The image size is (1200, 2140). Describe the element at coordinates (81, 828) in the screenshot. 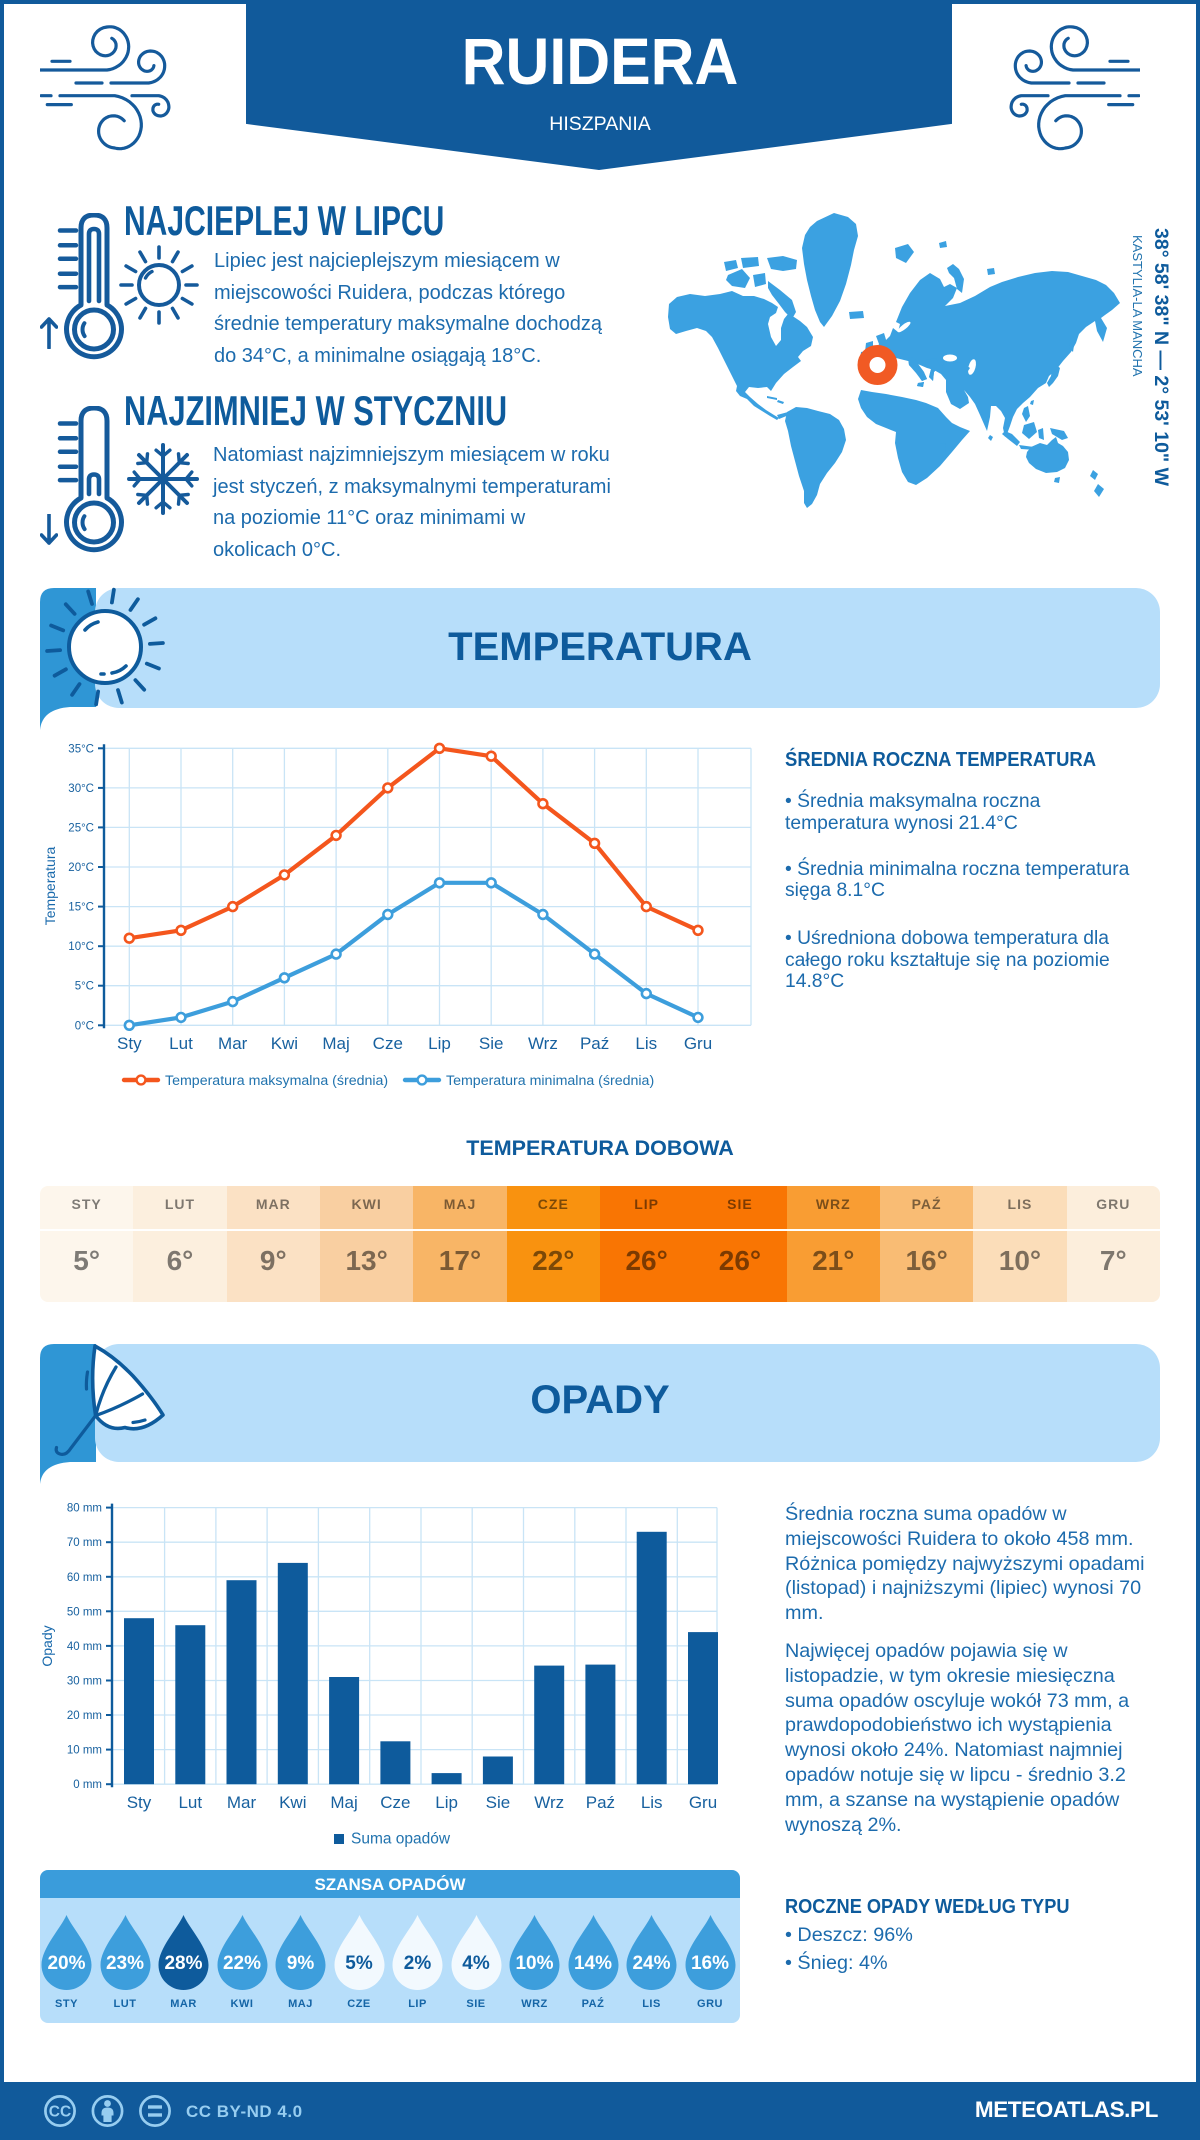

I see `svg-text: 25°C` at that location.